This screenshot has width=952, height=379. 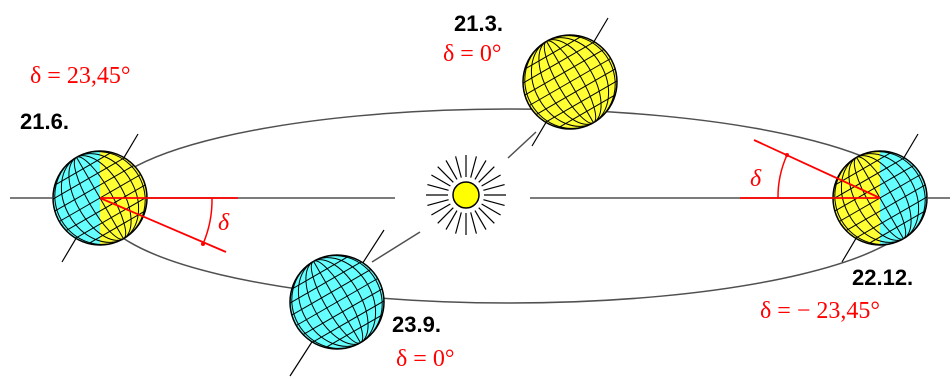 What do you see at coordinates (224, 223) in the screenshot?
I see `angle-symbol-summer: δ` at bounding box center [224, 223].